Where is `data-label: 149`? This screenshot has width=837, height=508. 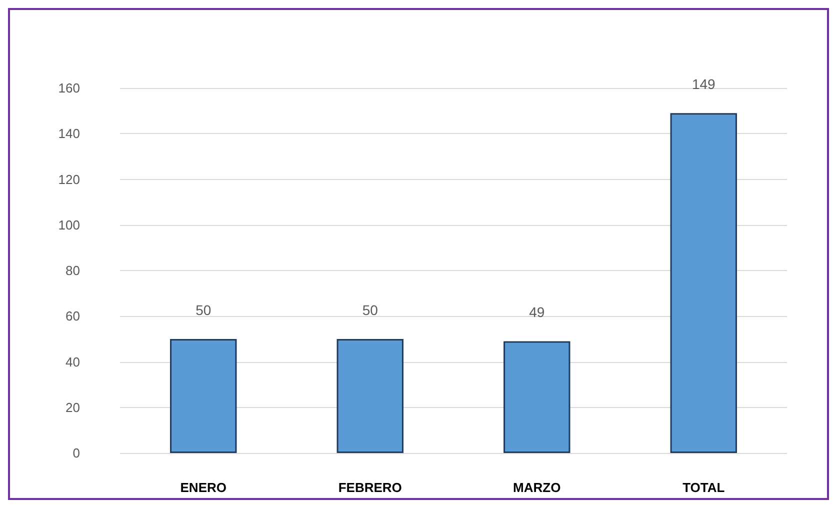
data-label: 149 is located at coordinates (704, 84).